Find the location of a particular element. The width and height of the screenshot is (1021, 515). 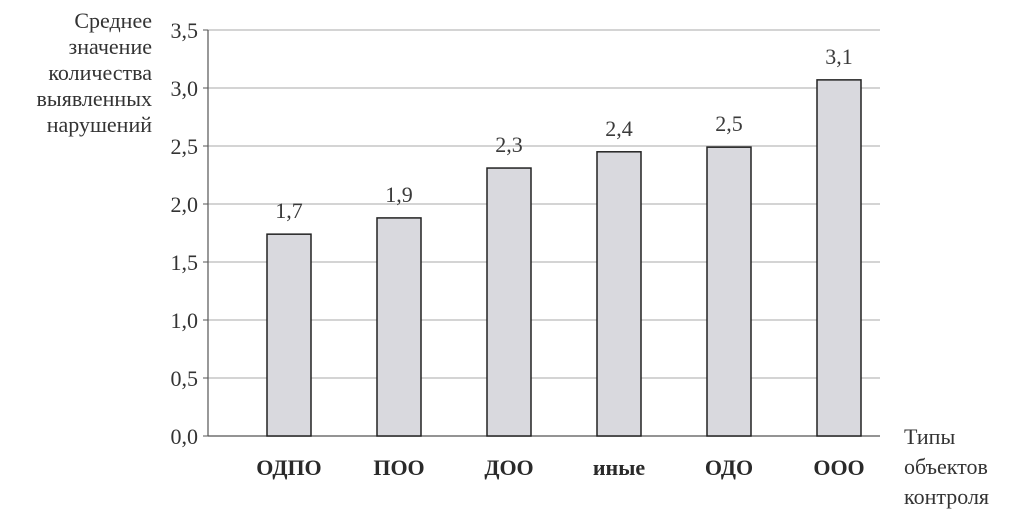

y-tick-label: 2,5 is located at coordinates (185, 146).